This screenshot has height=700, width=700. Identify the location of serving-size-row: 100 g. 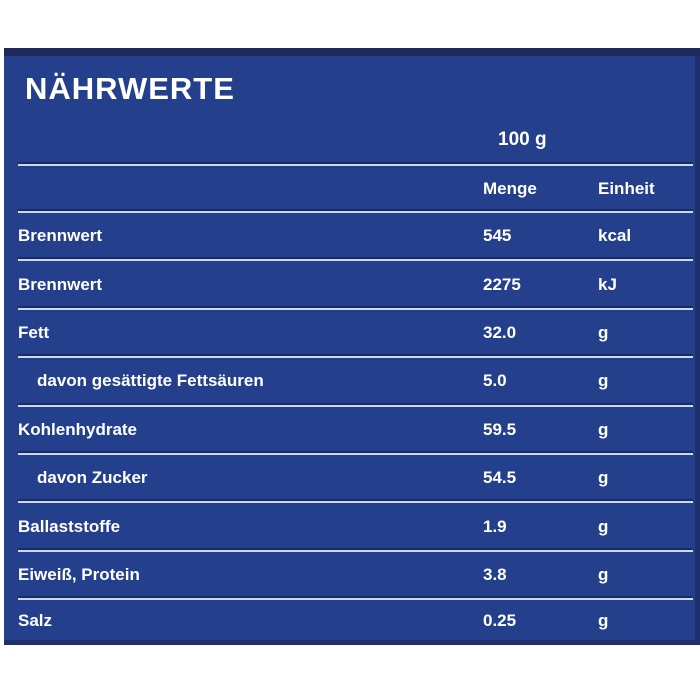
(355, 139).